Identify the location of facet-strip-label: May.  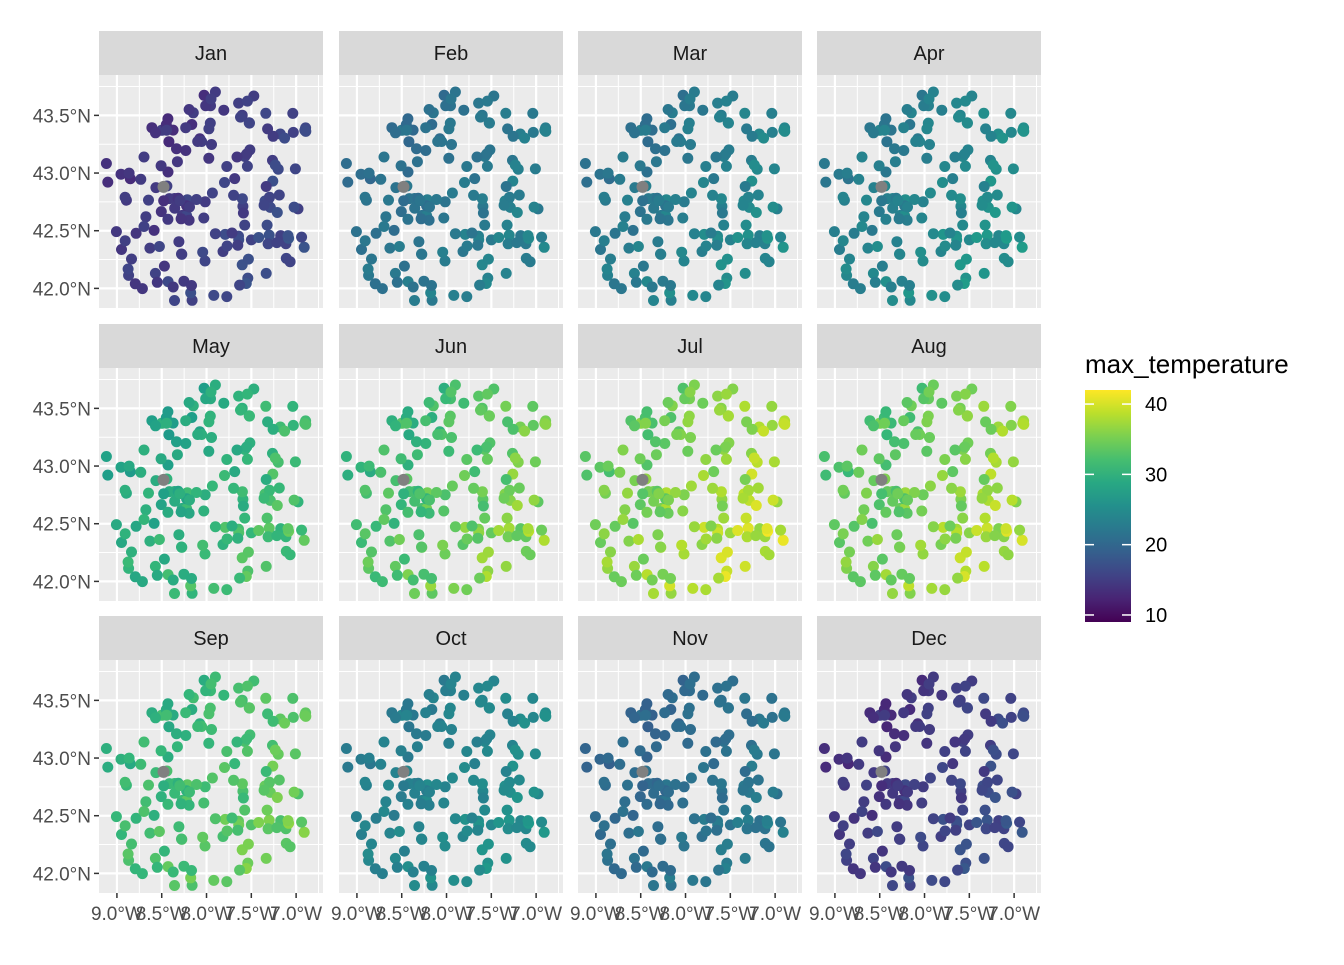
(211, 347).